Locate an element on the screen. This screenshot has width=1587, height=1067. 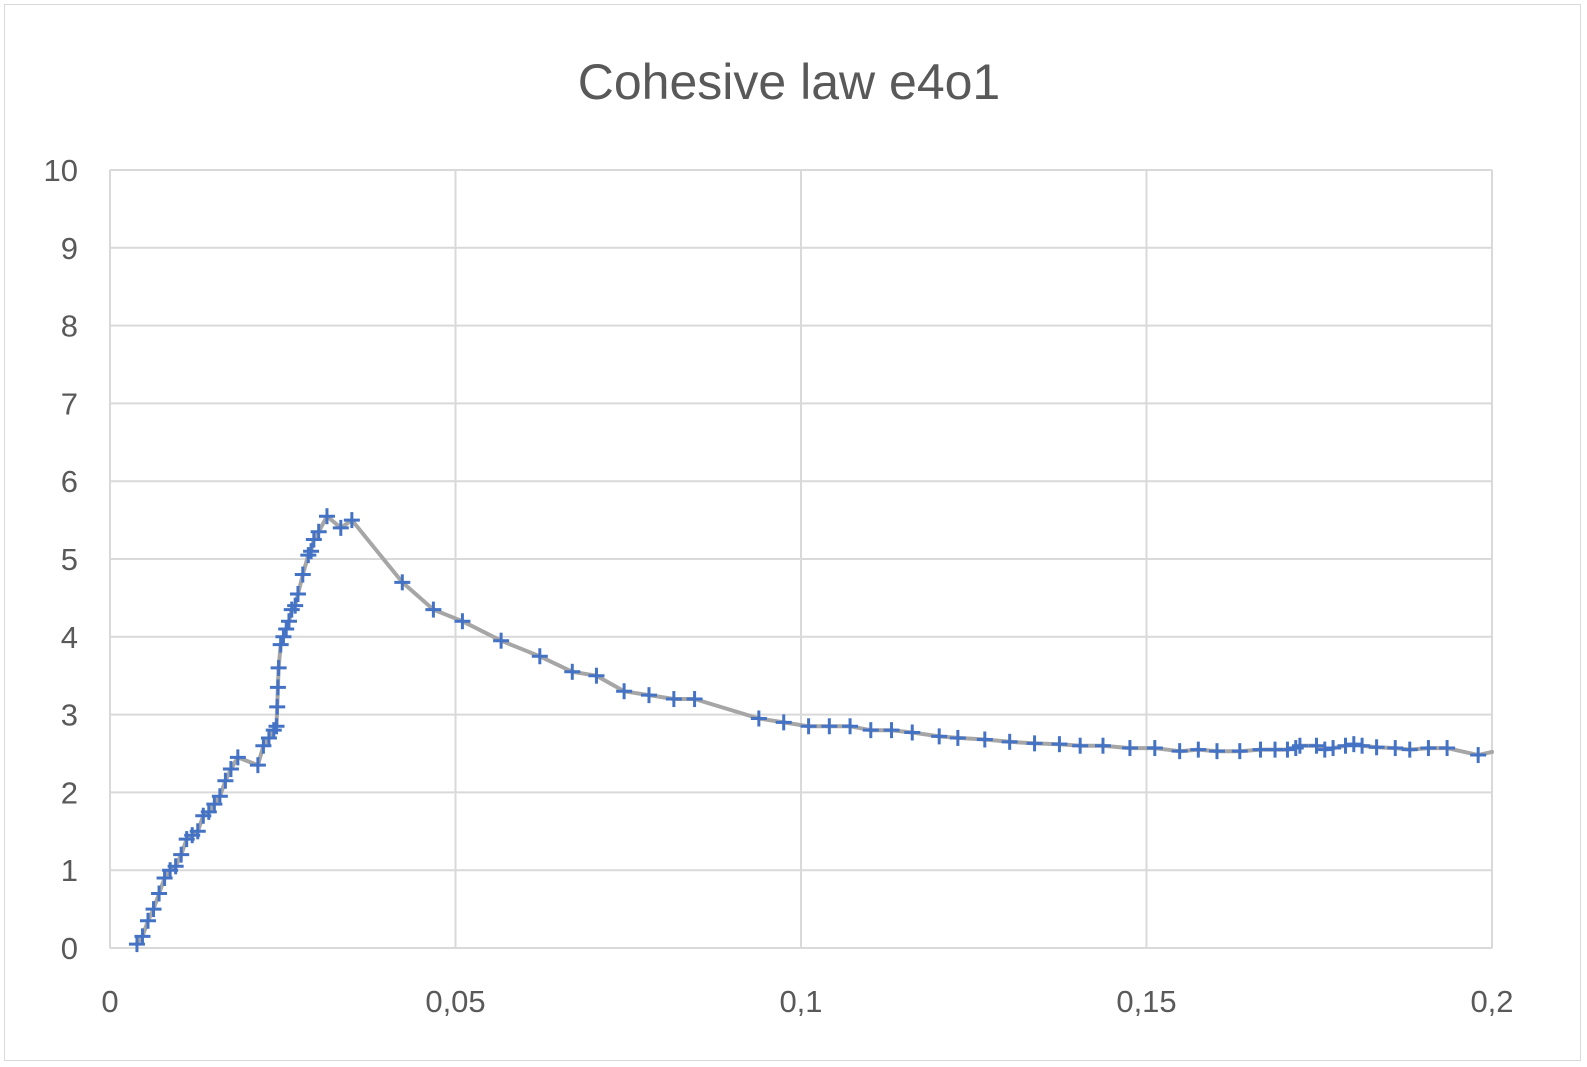
y-tick-label: 6 is located at coordinates (69, 481).